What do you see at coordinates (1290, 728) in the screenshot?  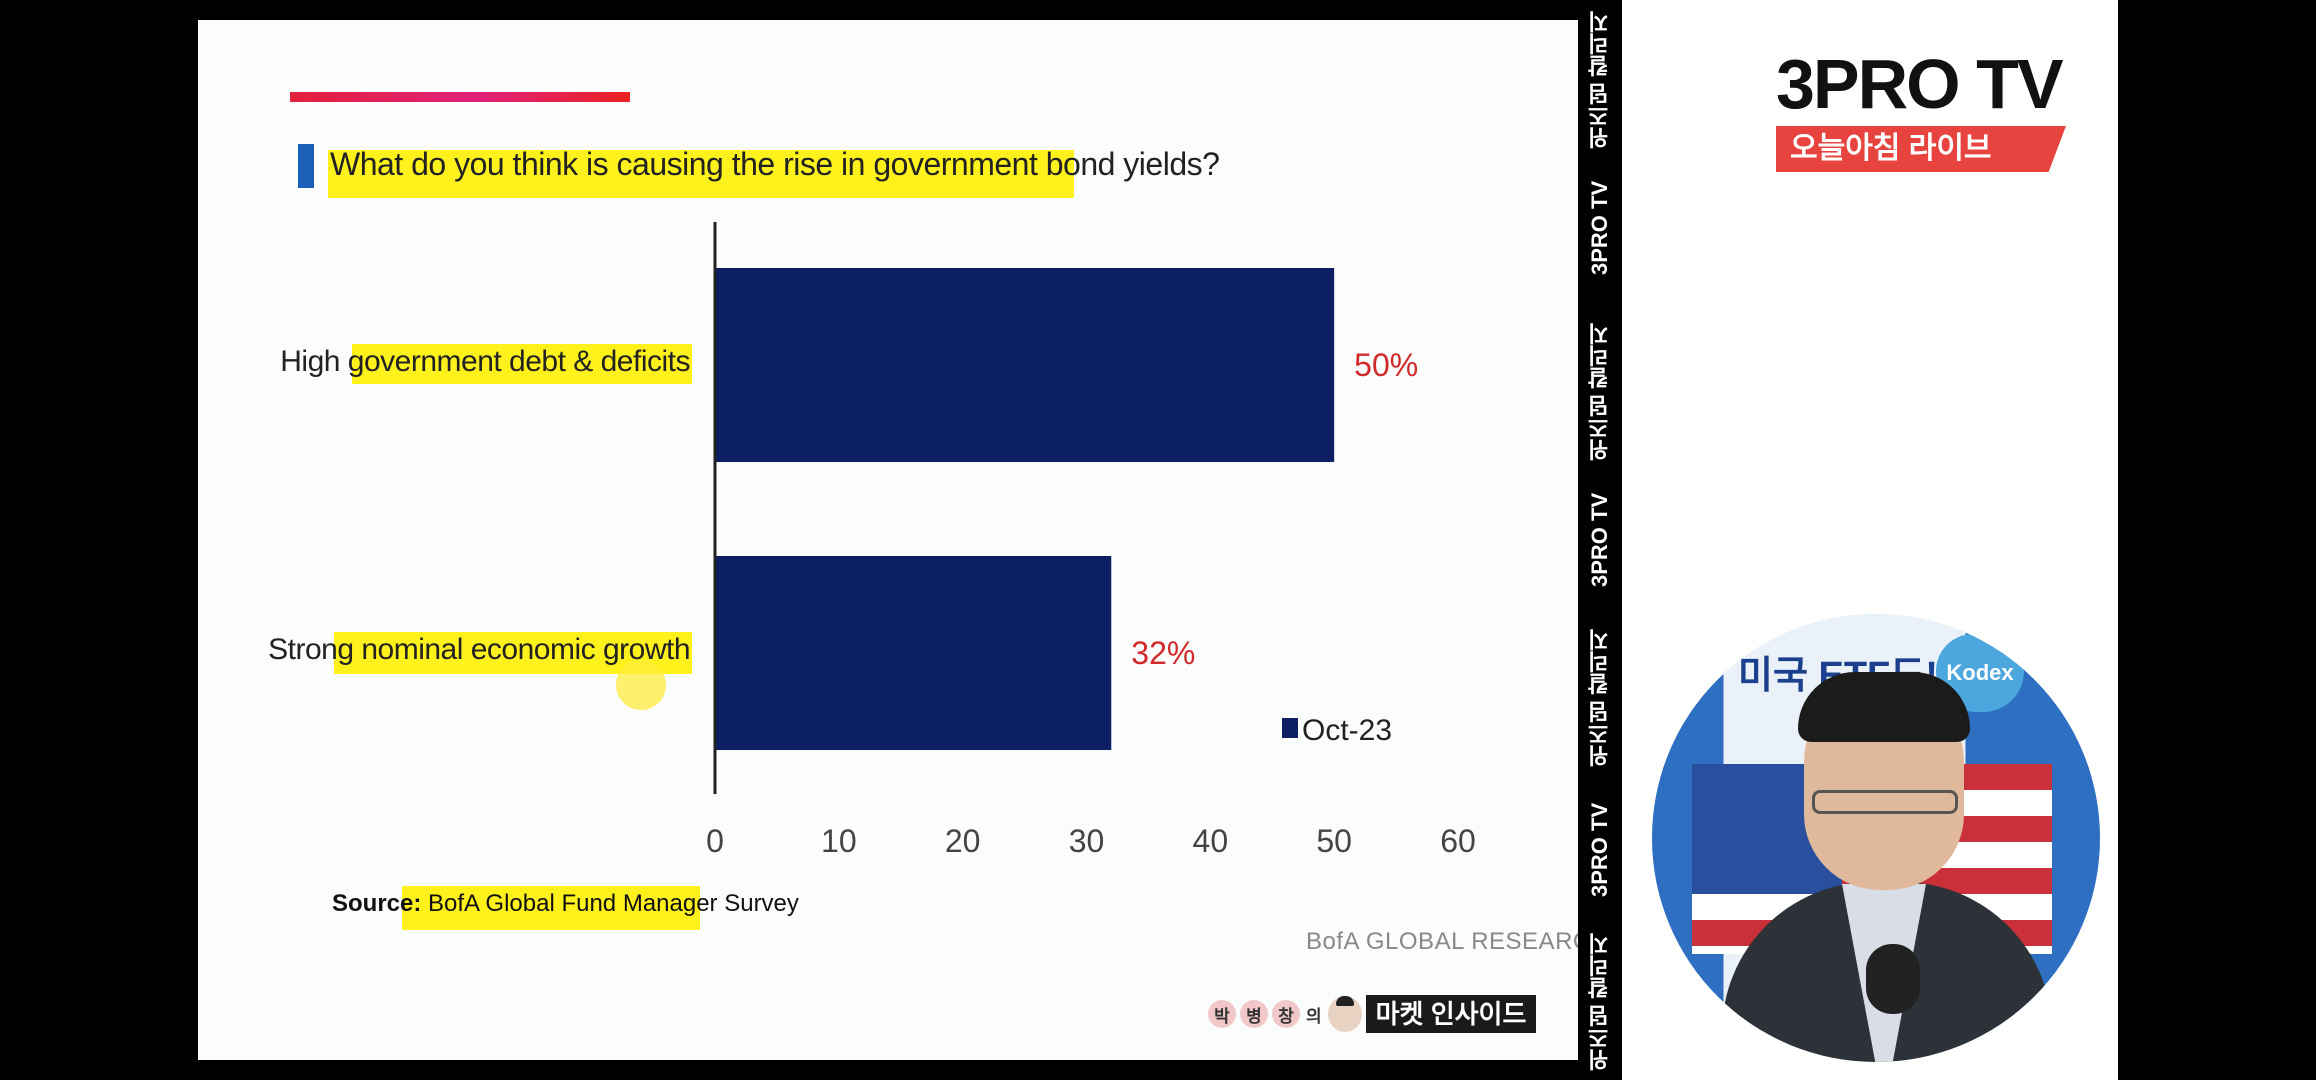 I see `legend-swatch` at bounding box center [1290, 728].